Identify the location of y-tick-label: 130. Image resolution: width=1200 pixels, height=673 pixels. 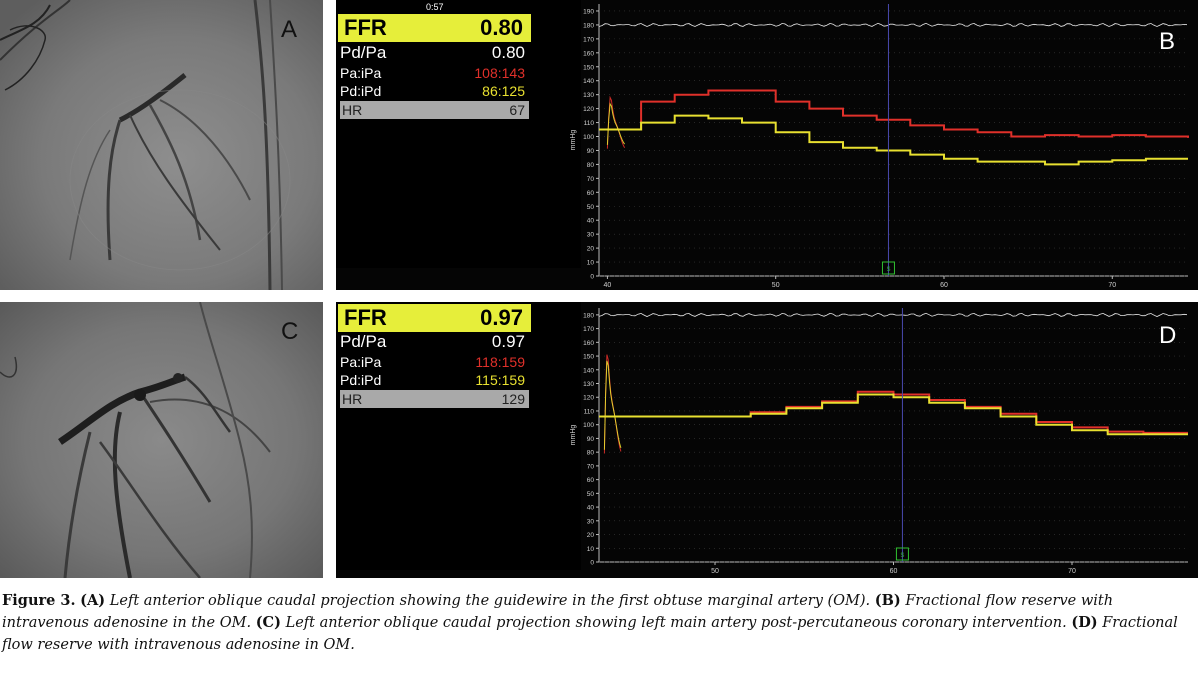
(588, 384).